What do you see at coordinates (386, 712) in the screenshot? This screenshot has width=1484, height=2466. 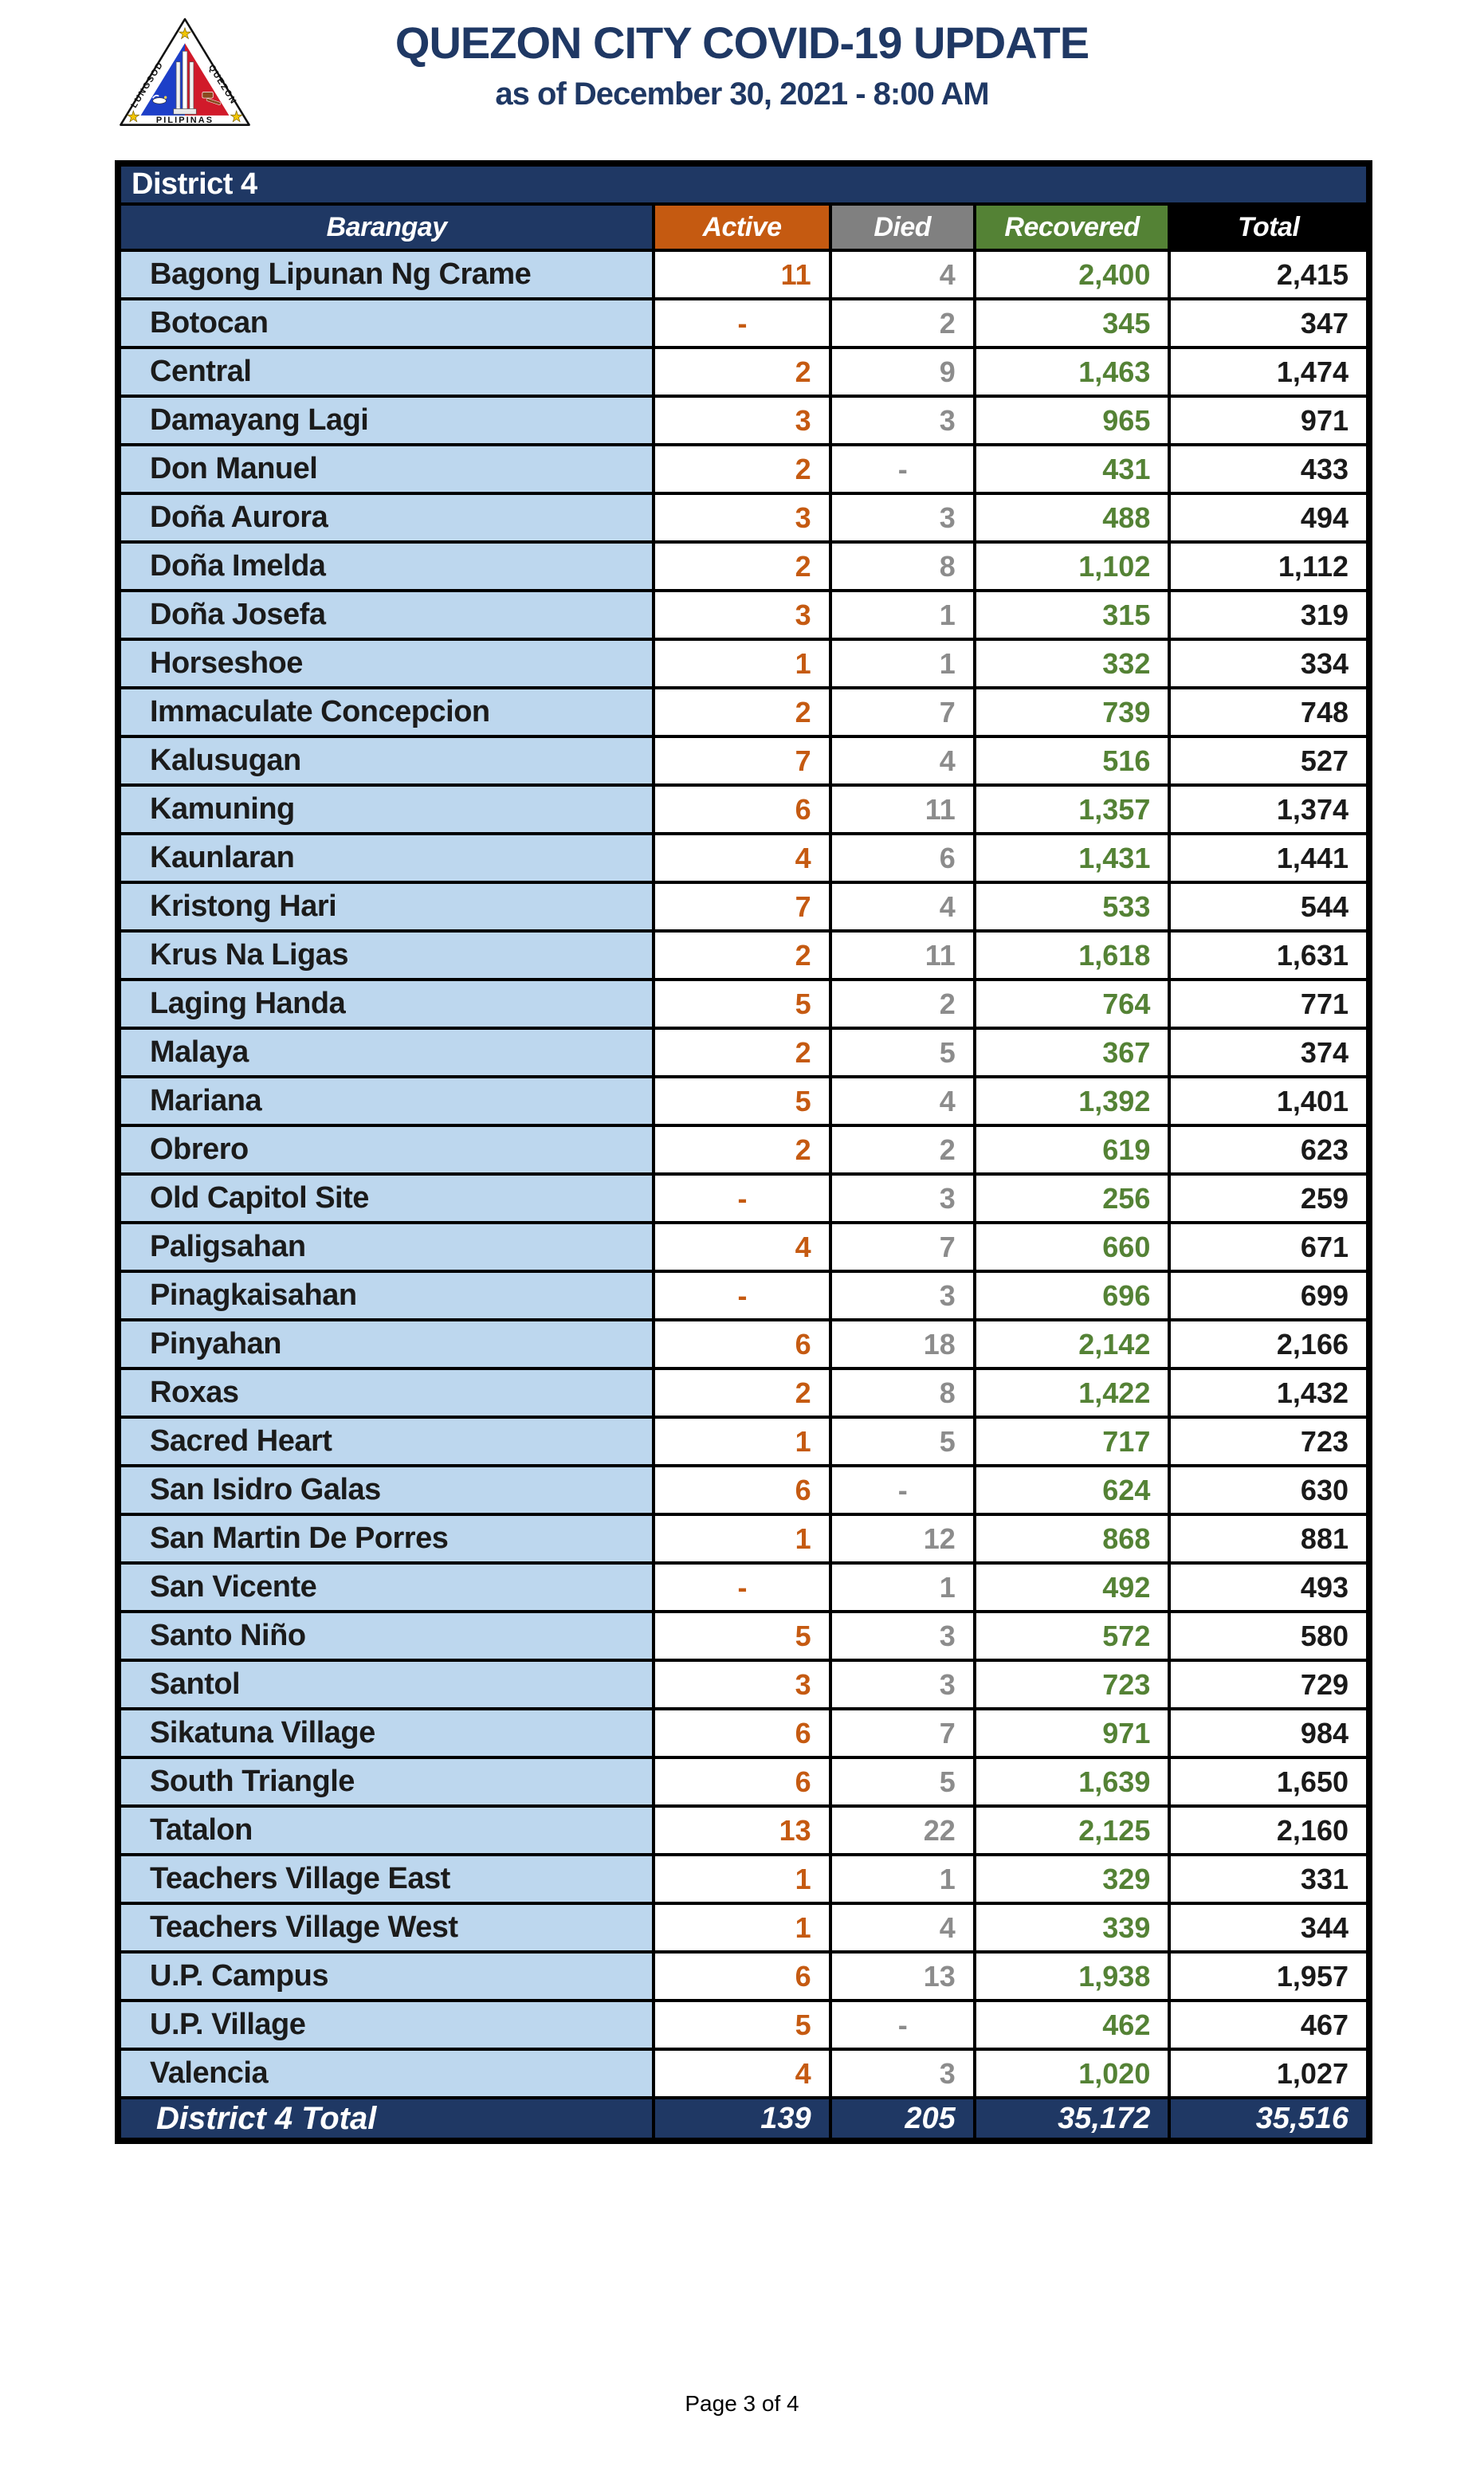 I see `barangay-cell: Immaculate Concepcion` at bounding box center [386, 712].